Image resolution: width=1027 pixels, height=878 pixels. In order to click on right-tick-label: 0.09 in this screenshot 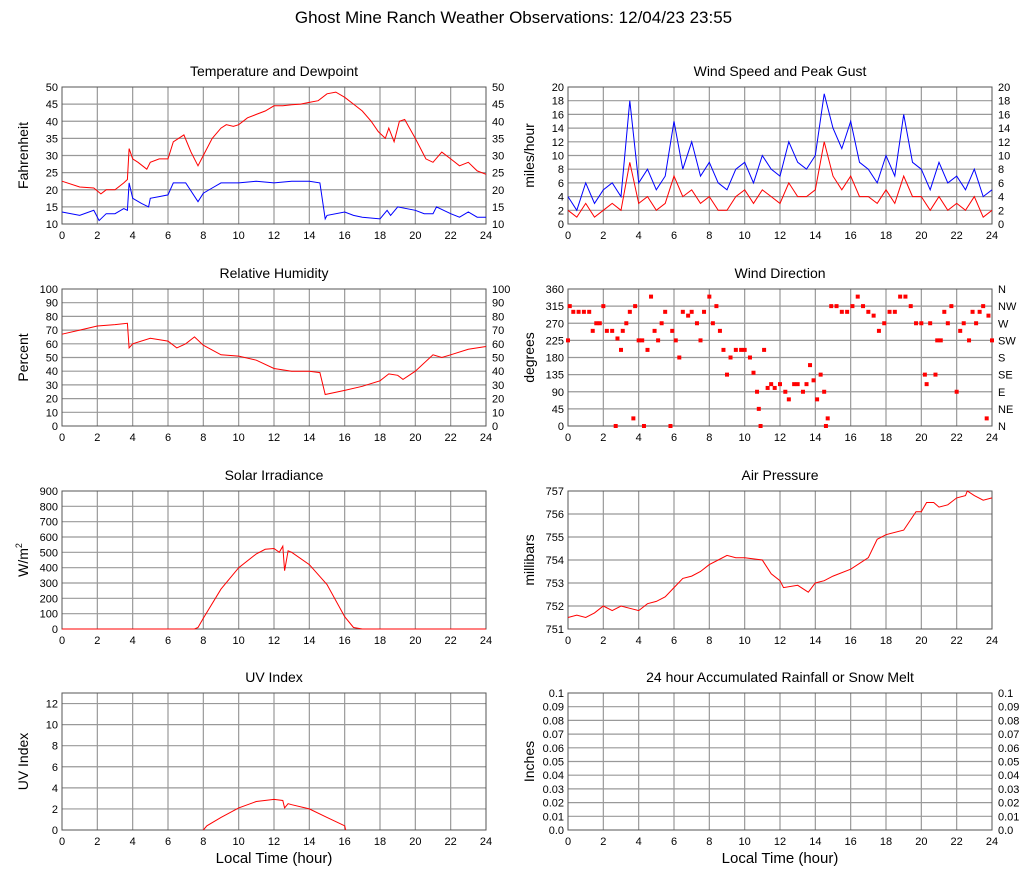, I will do `click(1008, 708)`.